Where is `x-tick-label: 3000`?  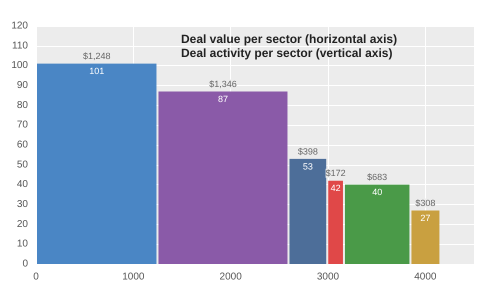
x-tick-label: 3000 is located at coordinates (328, 277).